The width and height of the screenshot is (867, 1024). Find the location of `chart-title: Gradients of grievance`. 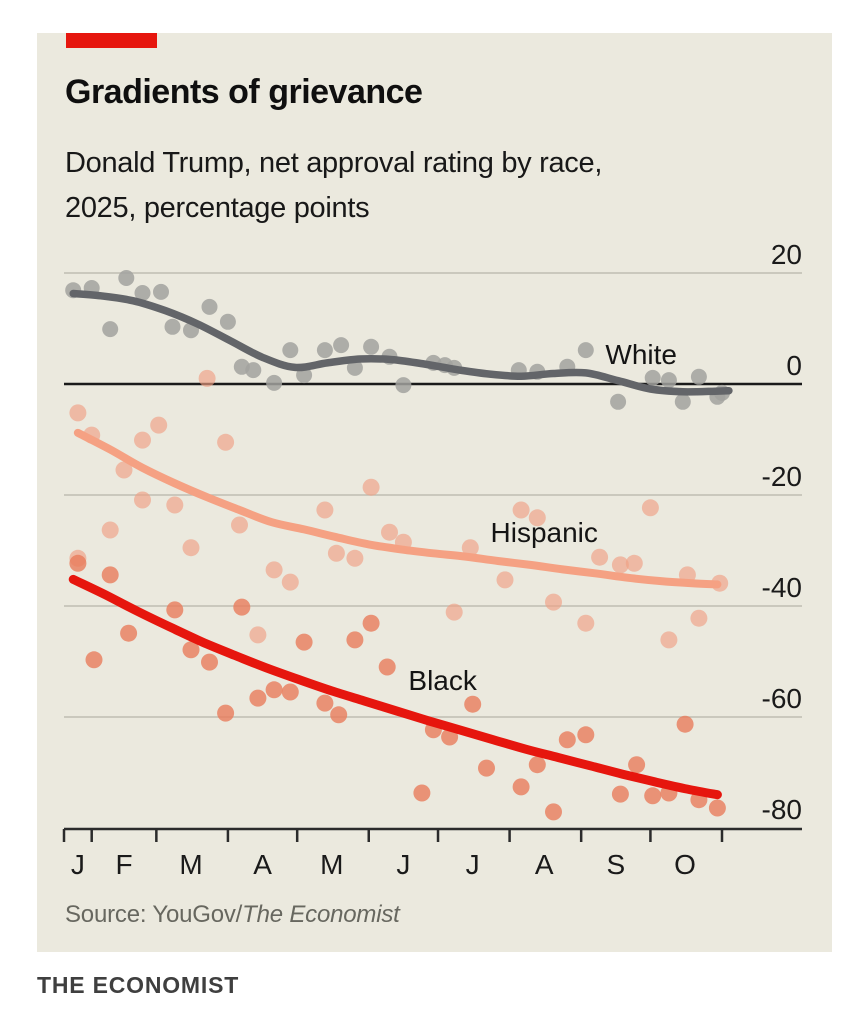

chart-title: Gradients of grievance is located at coordinates (244, 92).